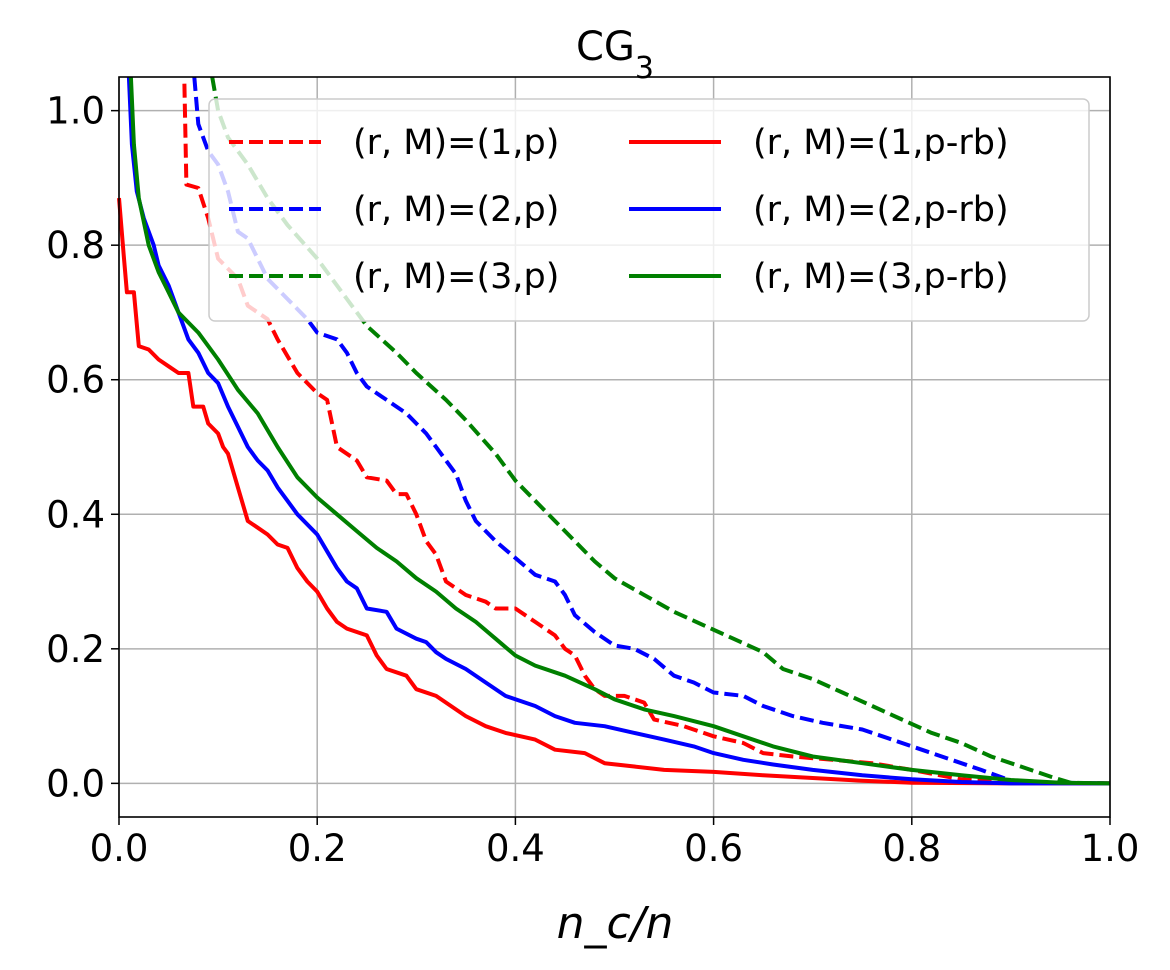 This screenshot has height=970, width=1170. What do you see at coordinates (75, 649) in the screenshot?
I see `y-tick-label: 0.2` at bounding box center [75, 649].